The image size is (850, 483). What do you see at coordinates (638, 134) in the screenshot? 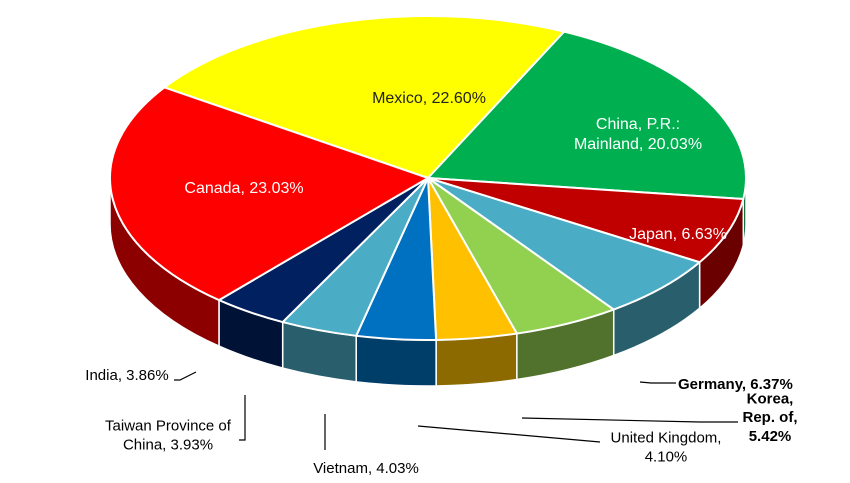
I see `slice-label-1: China, P.R.: Mainland, 20.03%` at bounding box center [638, 134].